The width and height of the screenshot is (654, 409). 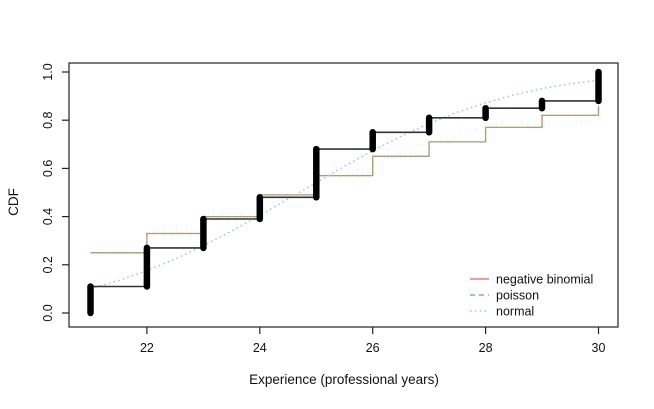 What do you see at coordinates (515, 312) in the screenshot?
I see `legend-item-label: normal` at bounding box center [515, 312].